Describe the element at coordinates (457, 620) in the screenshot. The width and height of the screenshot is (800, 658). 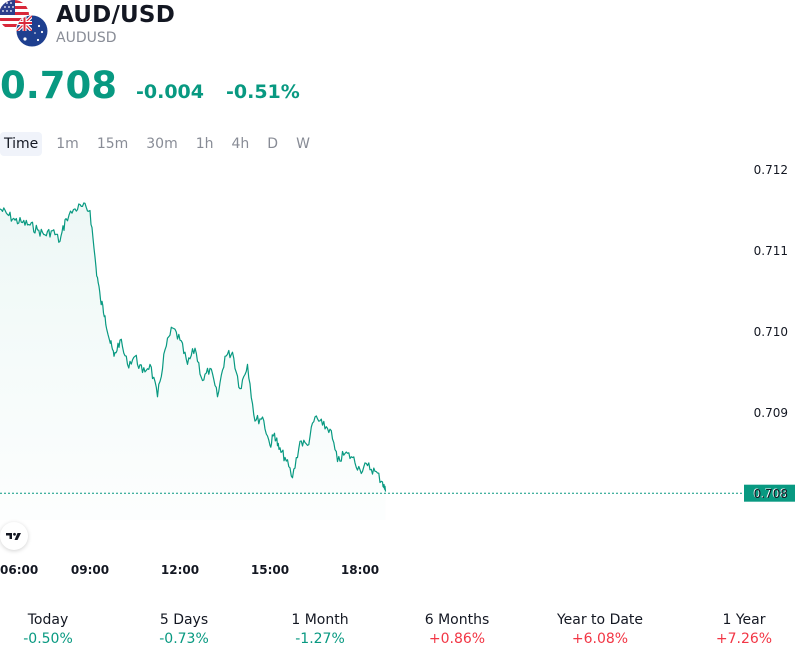
I see `stat-label: 6 Months` at that location.